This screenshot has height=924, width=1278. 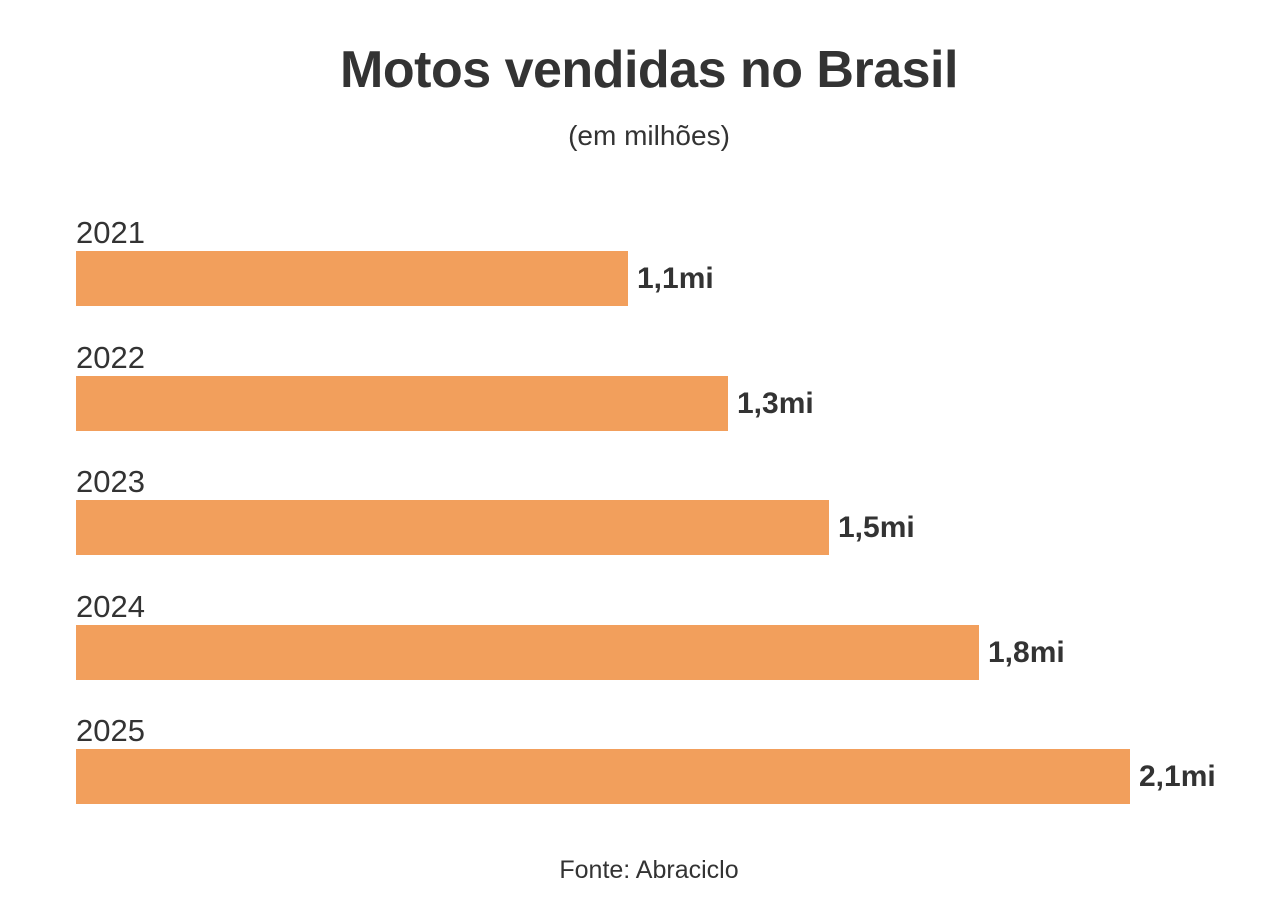 I want to click on category-label: 2021, so click(x=110, y=232).